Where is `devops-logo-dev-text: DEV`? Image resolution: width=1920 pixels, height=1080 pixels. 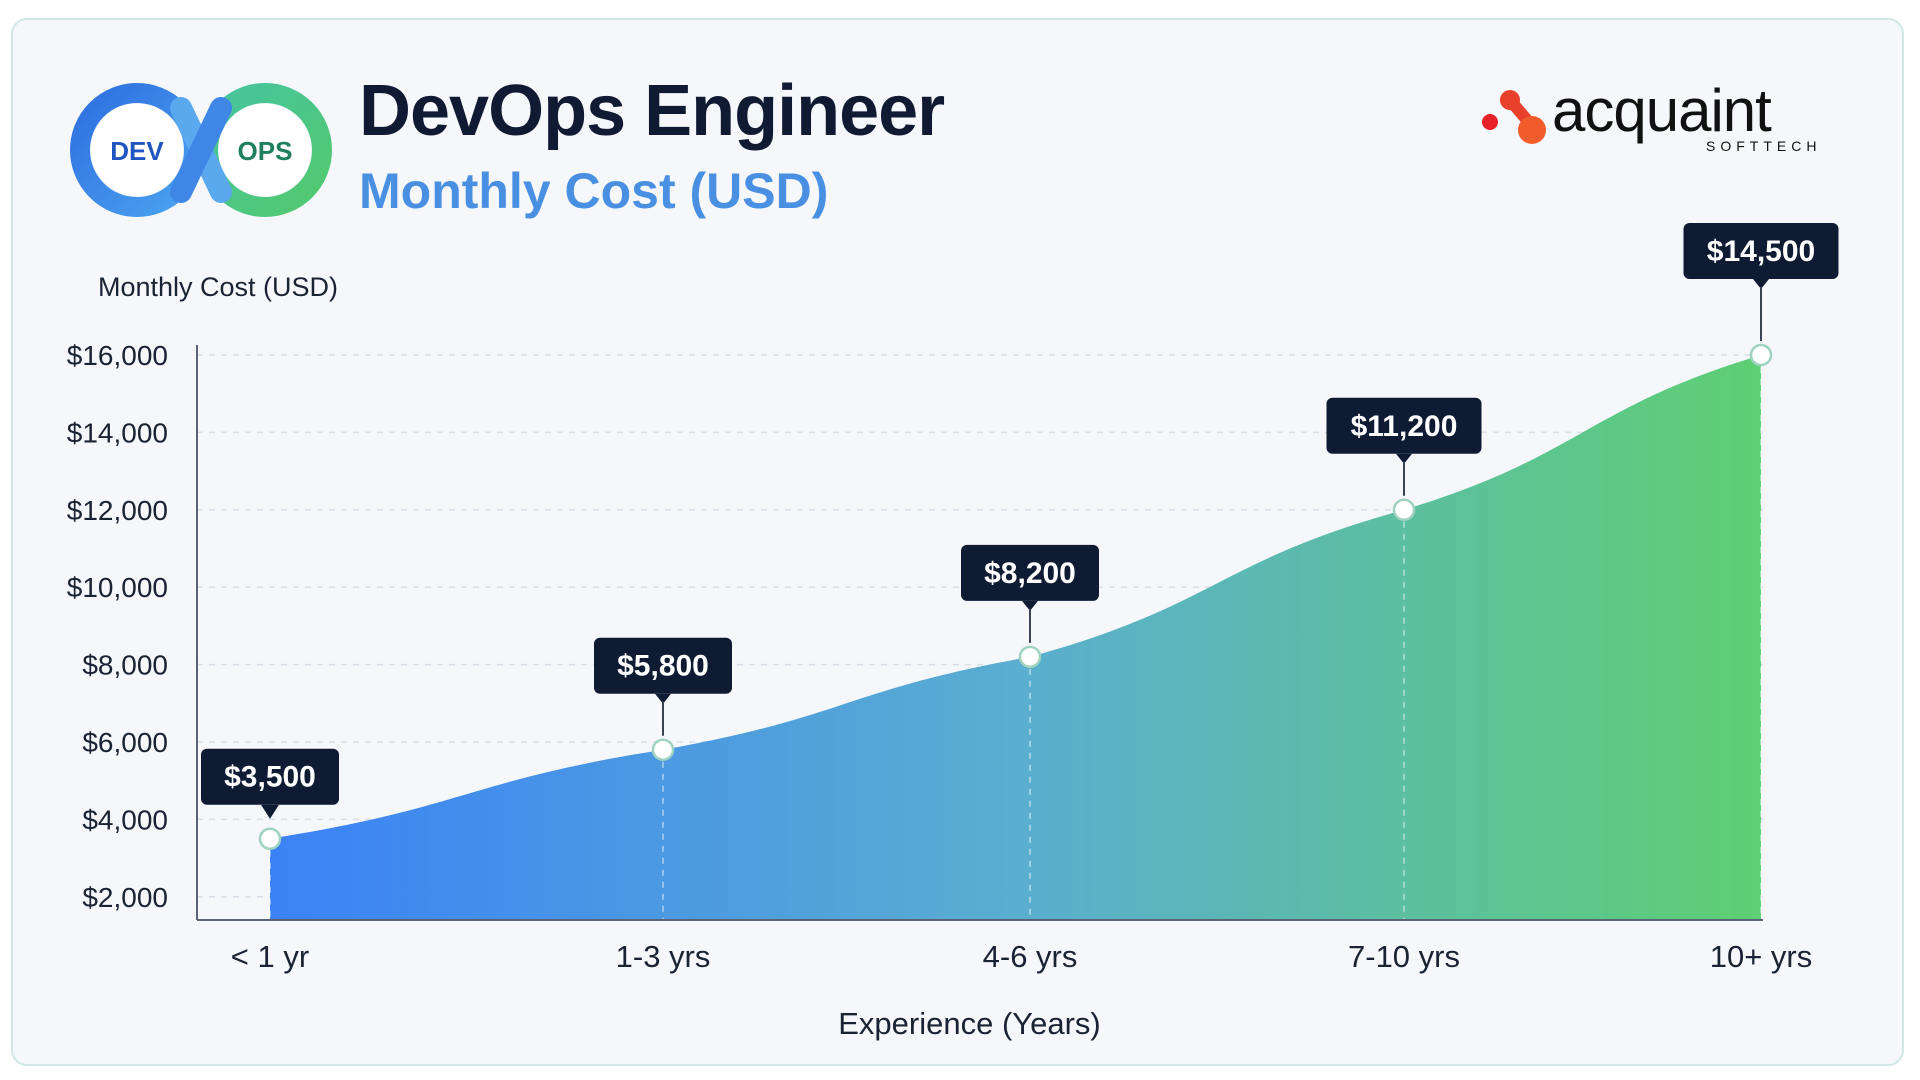
devops-logo-dev-text: DEV is located at coordinates (137, 151).